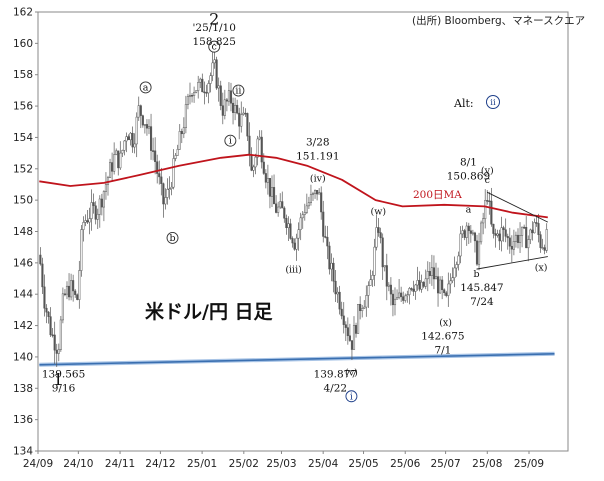 The height and width of the screenshot is (481, 604). Describe the element at coordinates (323, 464) in the screenshot. I see `x-tick-label: 25/04` at that location.